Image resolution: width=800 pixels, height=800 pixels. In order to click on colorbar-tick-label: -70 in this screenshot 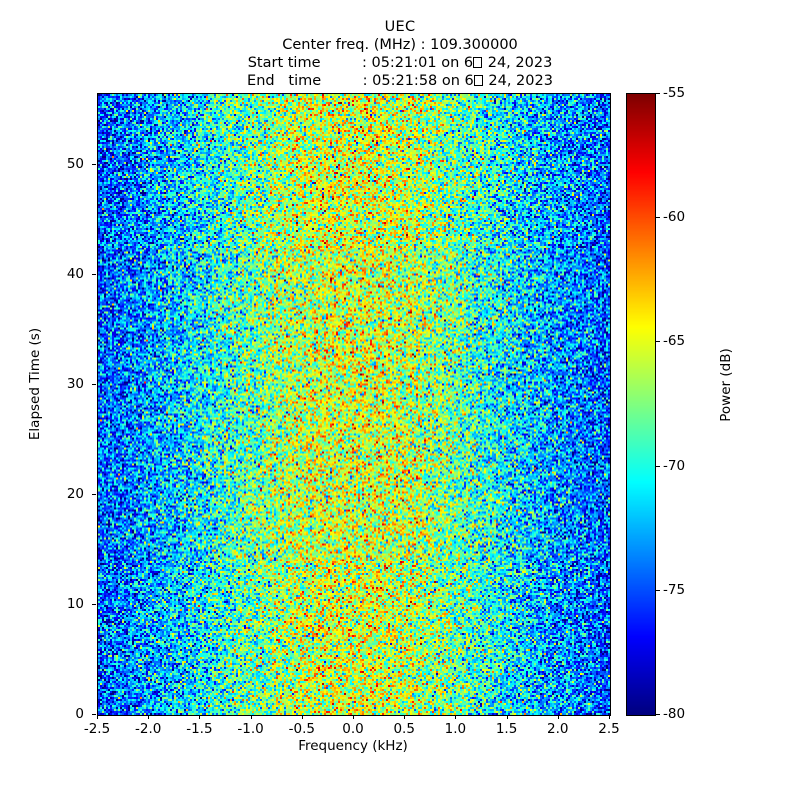, I will do `click(674, 465)`.